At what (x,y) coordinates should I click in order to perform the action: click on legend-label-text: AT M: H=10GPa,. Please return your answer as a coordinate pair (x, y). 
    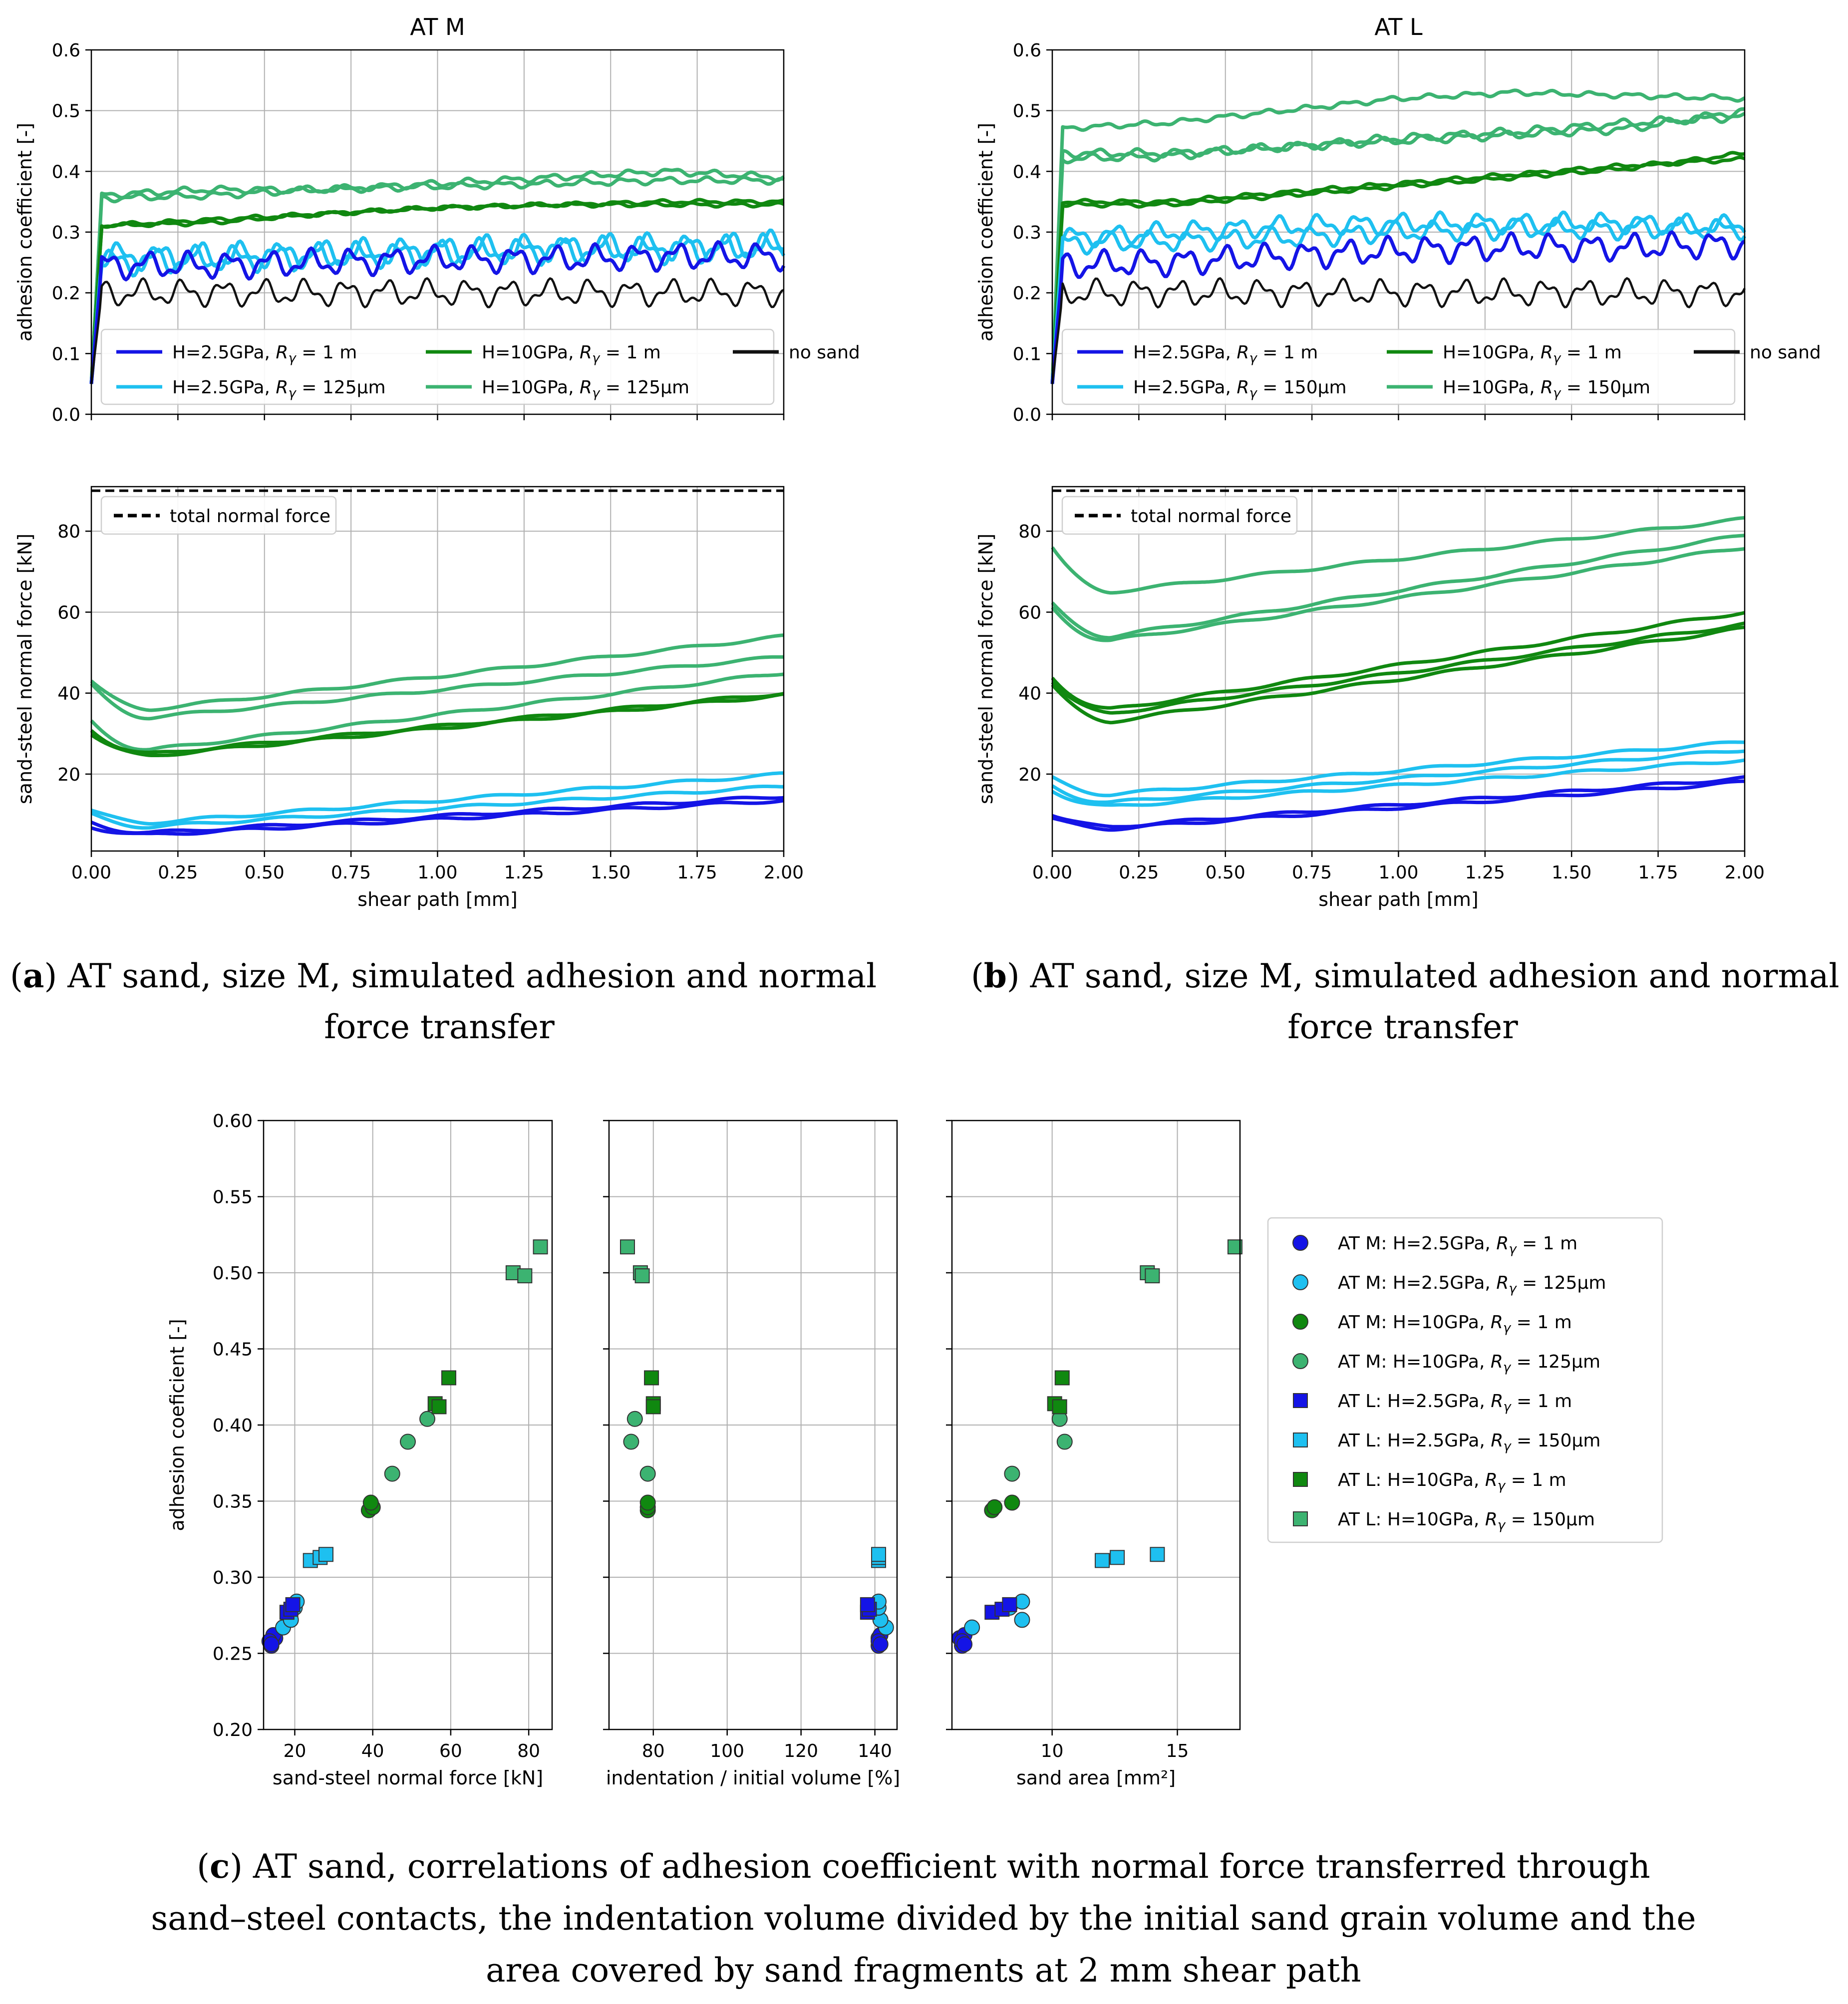
    Looking at the image, I should click on (1414, 1322).